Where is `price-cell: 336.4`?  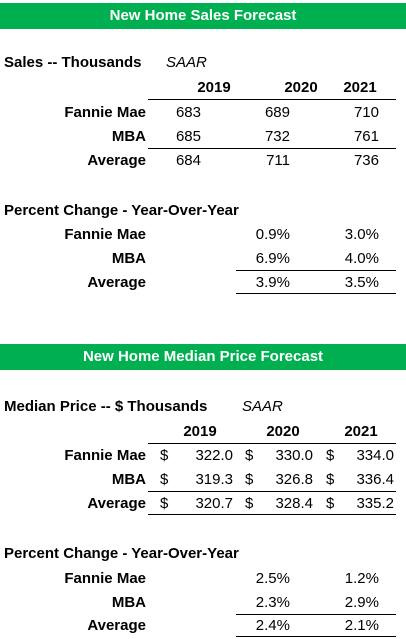
price-cell: 336.4 is located at coordinates (375, 479).